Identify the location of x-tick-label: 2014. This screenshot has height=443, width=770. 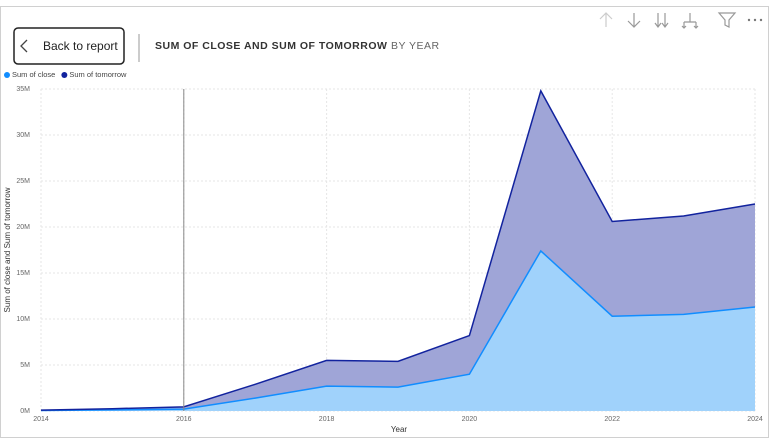
(41, 419).